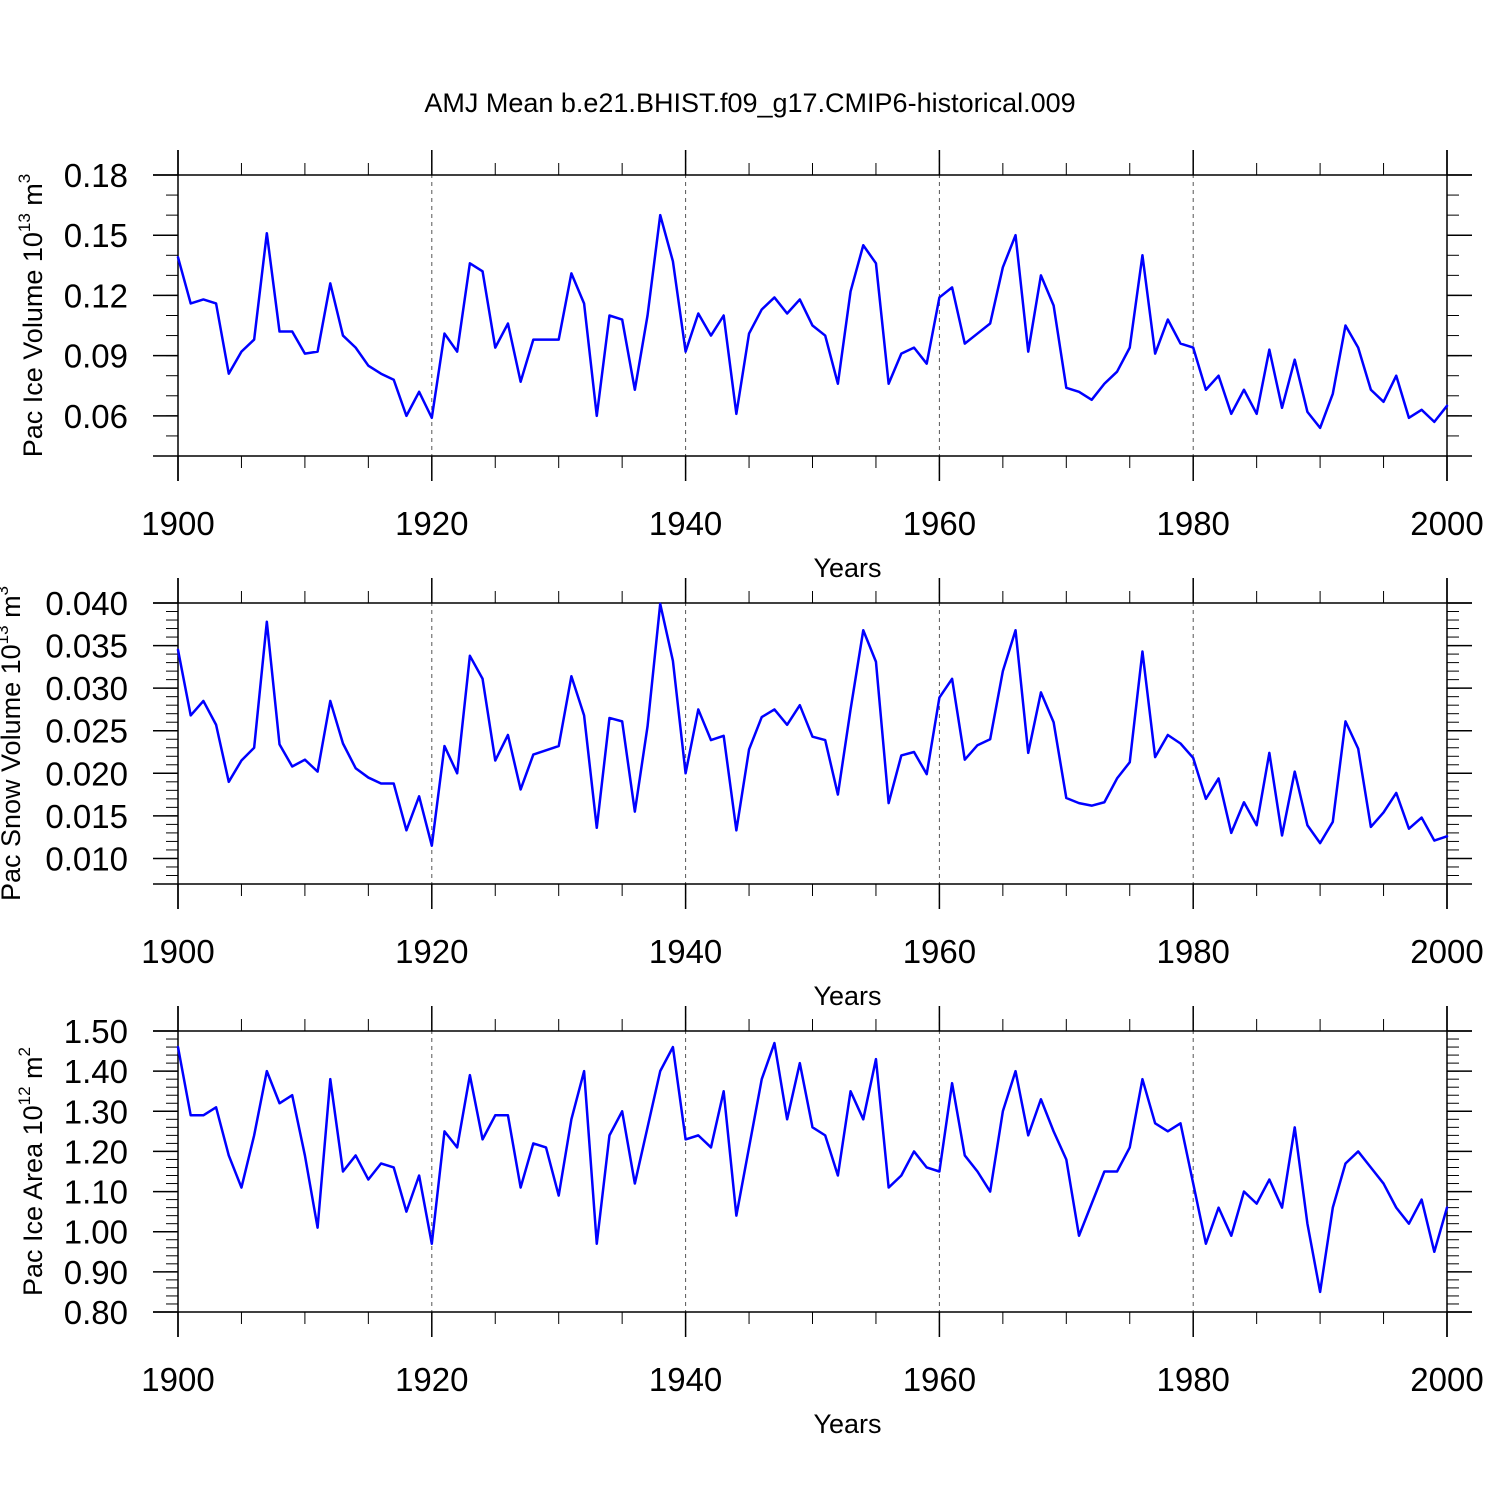 This screenshot has width=1500, height=1500. Describe the element at coordinates (96, 1031) in the screenshot. I see `y-tick-label: 1.50` at that location.